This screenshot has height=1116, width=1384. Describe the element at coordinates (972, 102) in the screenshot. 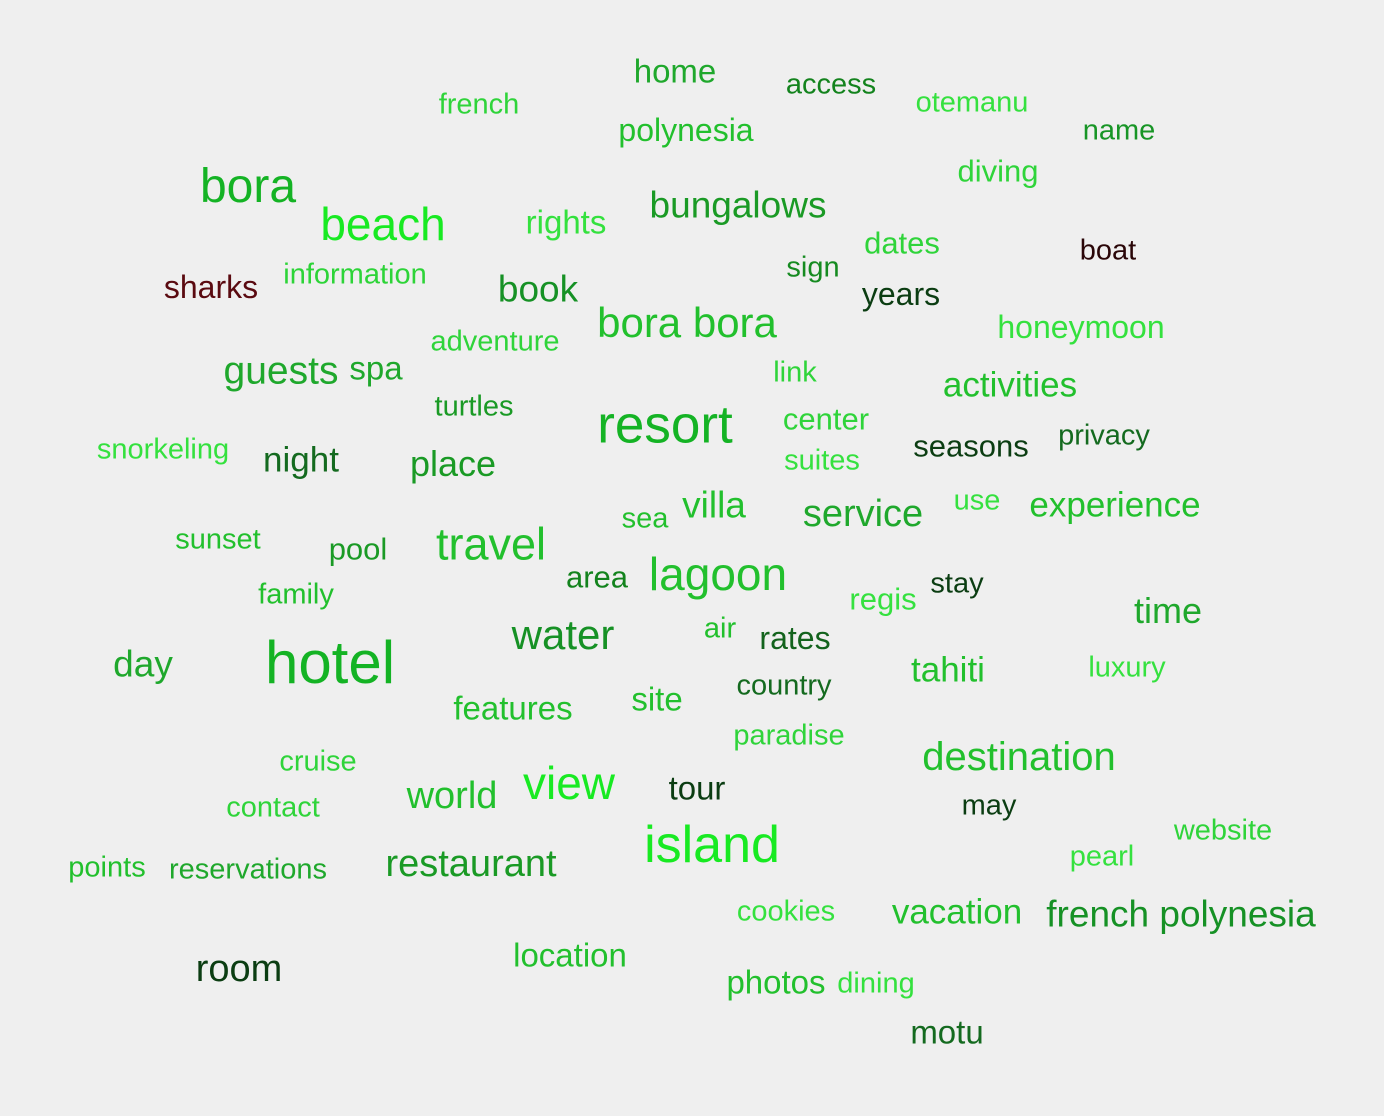

I see `word-otemanu: otemanu` at that location.